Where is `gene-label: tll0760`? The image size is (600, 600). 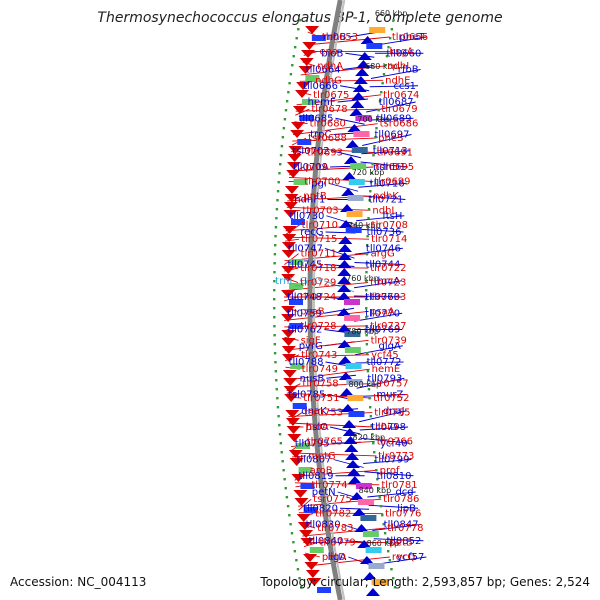 gene-label: tll0760 is located at coordinates (382, 297).